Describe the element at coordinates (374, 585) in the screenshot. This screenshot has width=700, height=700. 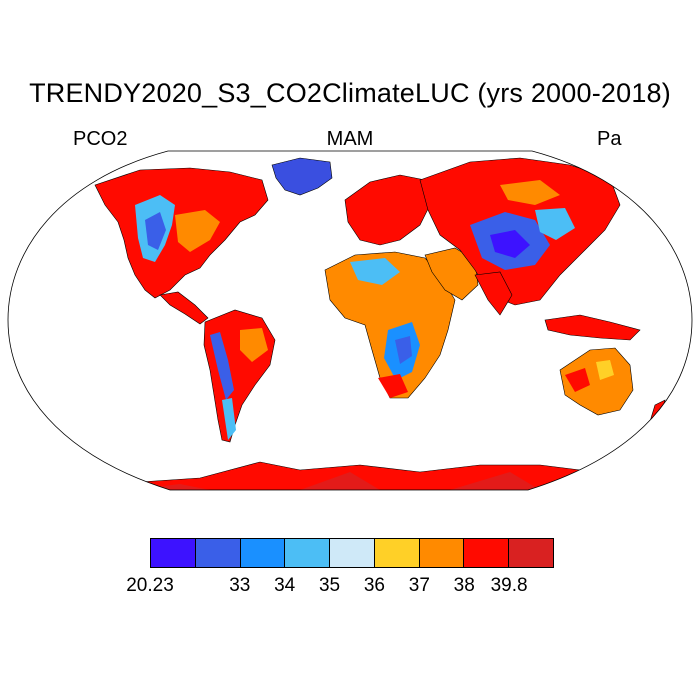
I see `colorbar-label: 36` at that location.